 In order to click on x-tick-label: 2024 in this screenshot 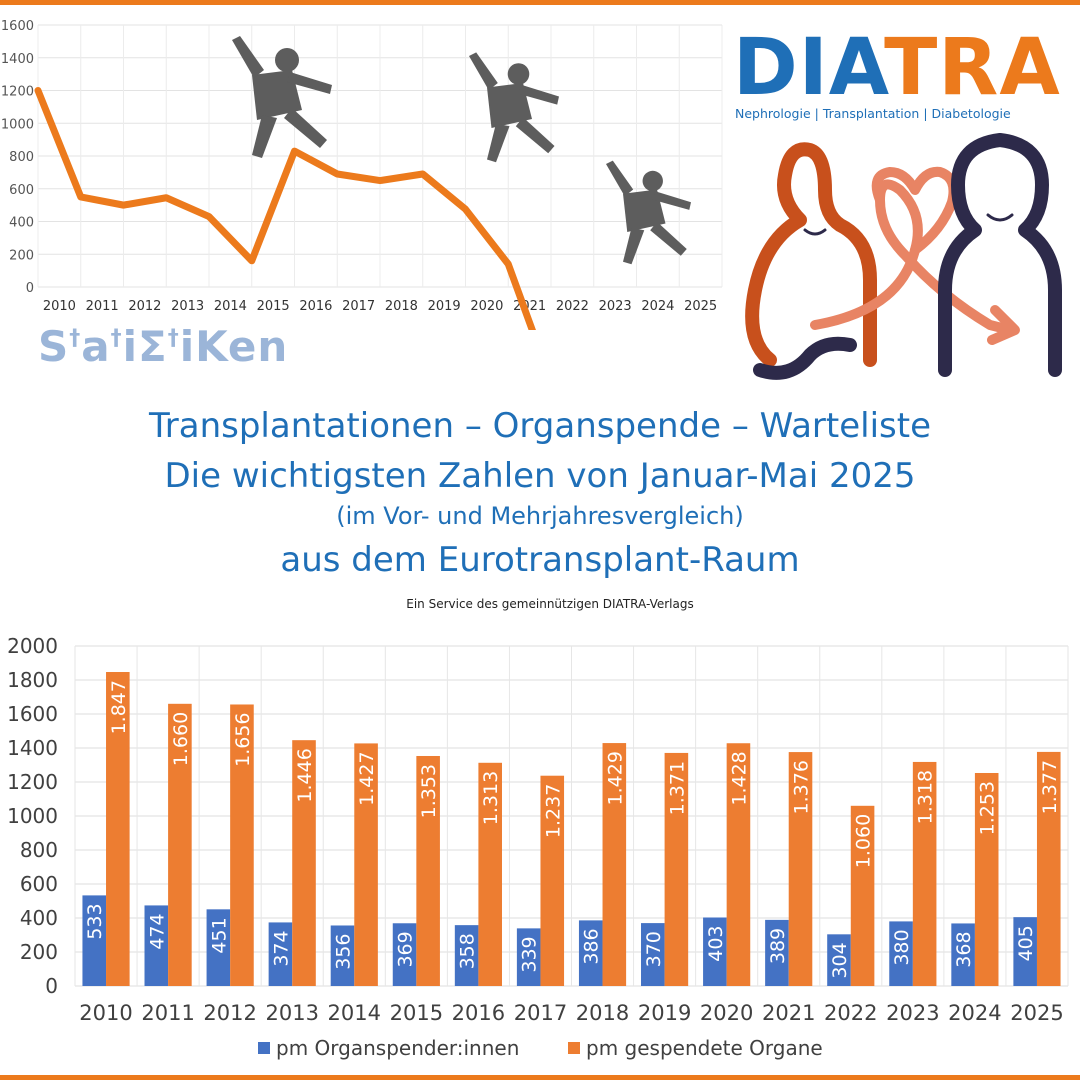, I will do `click(974, 1013)`.